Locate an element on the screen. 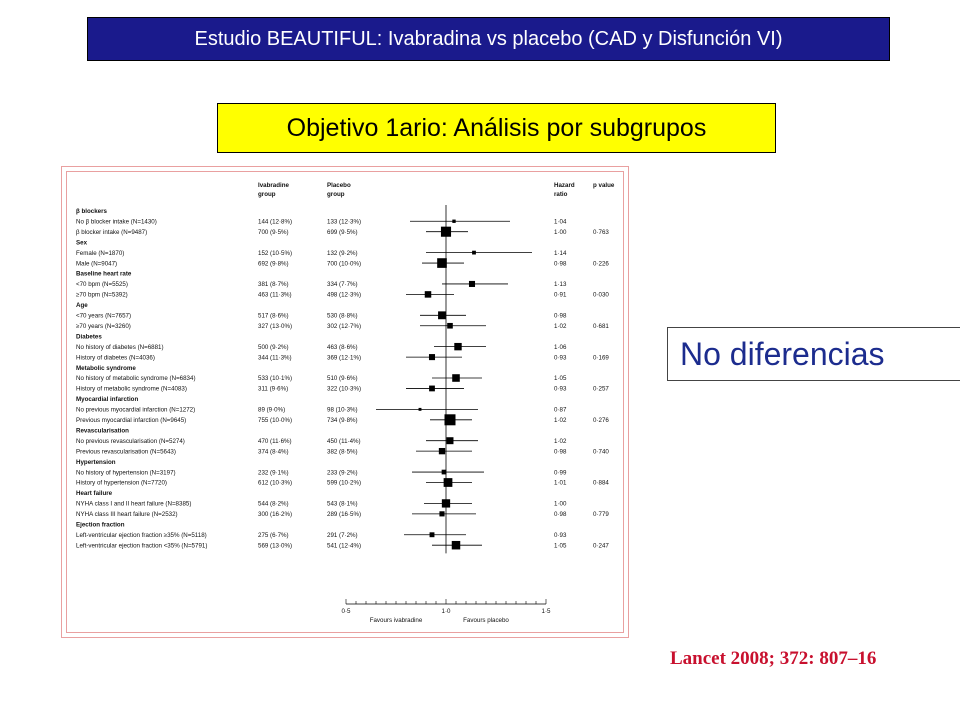 The width and height of the screenshot is (960, 720). placebo-events: 543 (8·1%) is located at coordinates (342, 504).